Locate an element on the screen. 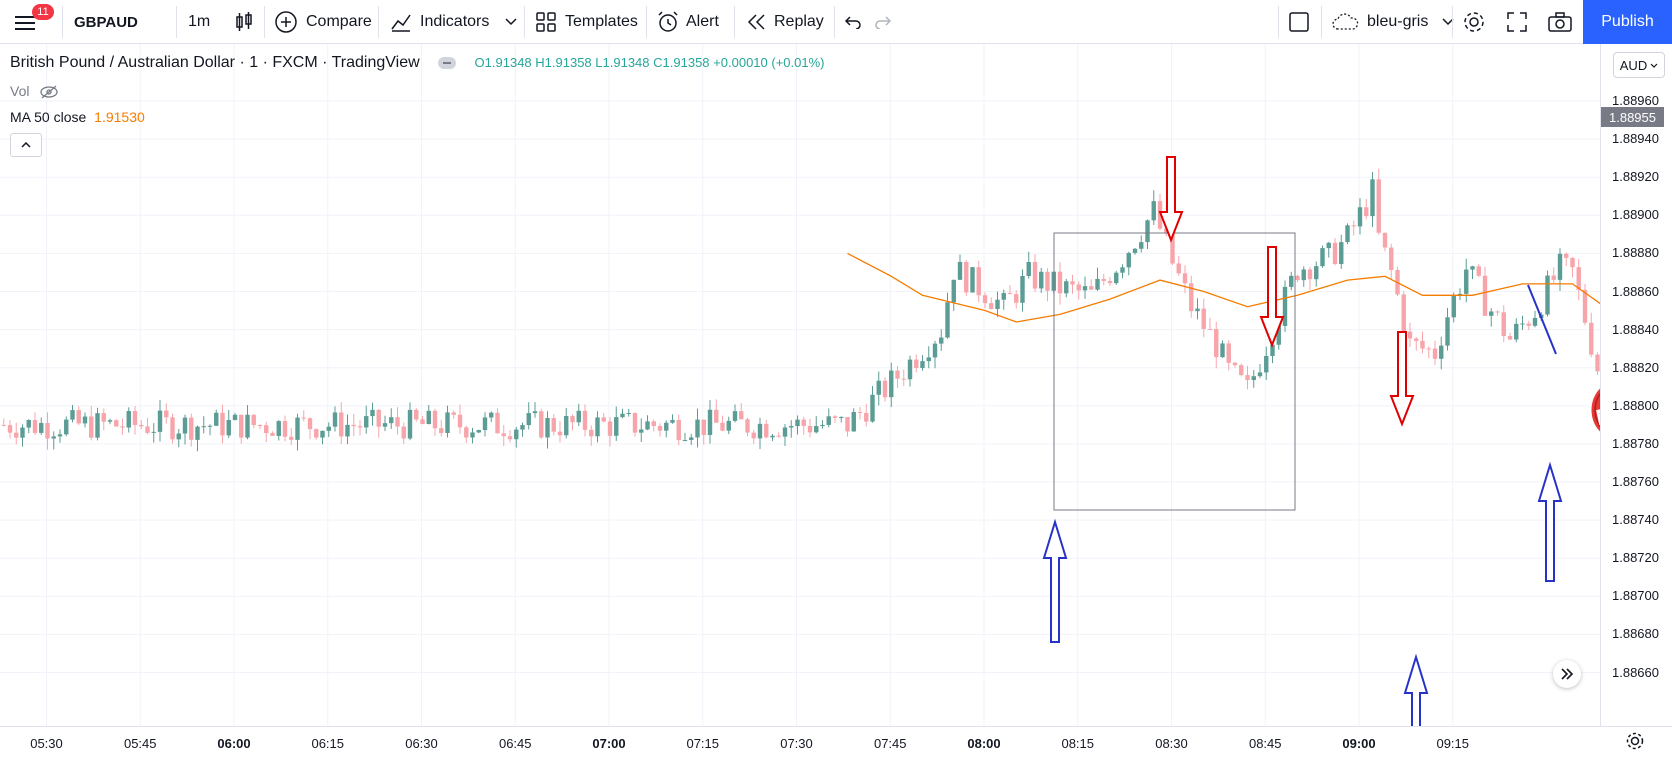 The width and height of the screenshot is (1672, 760). volume-legend: Vol is located at coordinates (34, 91).